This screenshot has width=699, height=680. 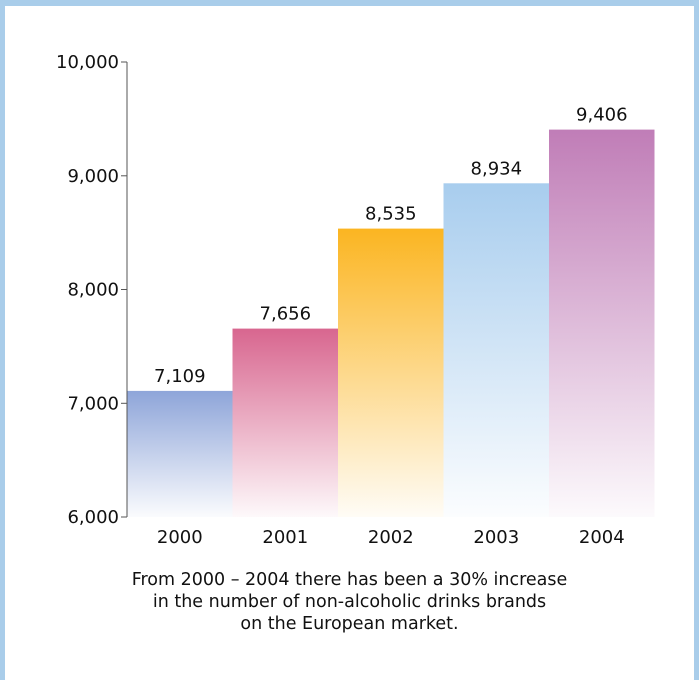 What do you see at coordinates (602, 115) in the screenshot?
I see `data-label-2004: 9,406` at bounding box center [602, 115].